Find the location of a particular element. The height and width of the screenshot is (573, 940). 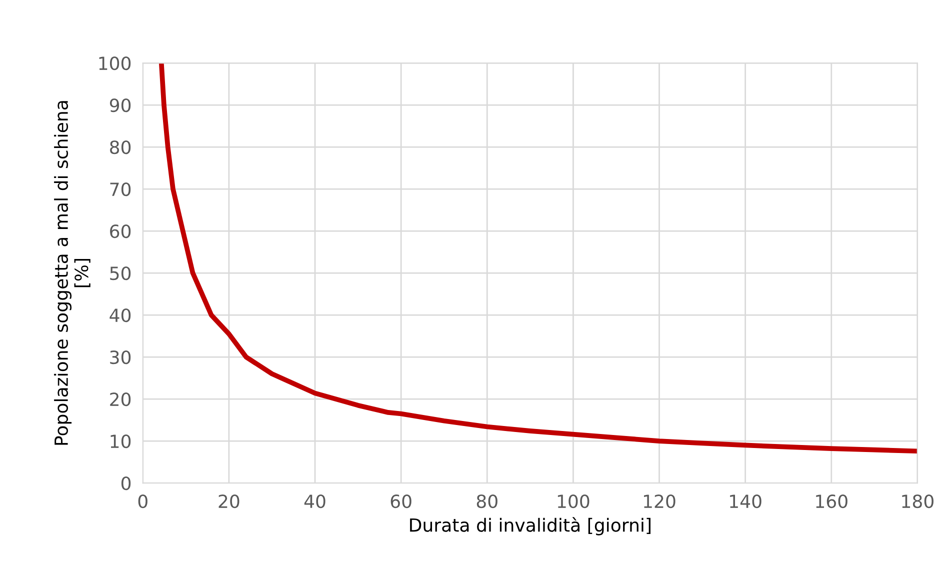

y-tick-label: 90 is located at coordinates (120, 105).